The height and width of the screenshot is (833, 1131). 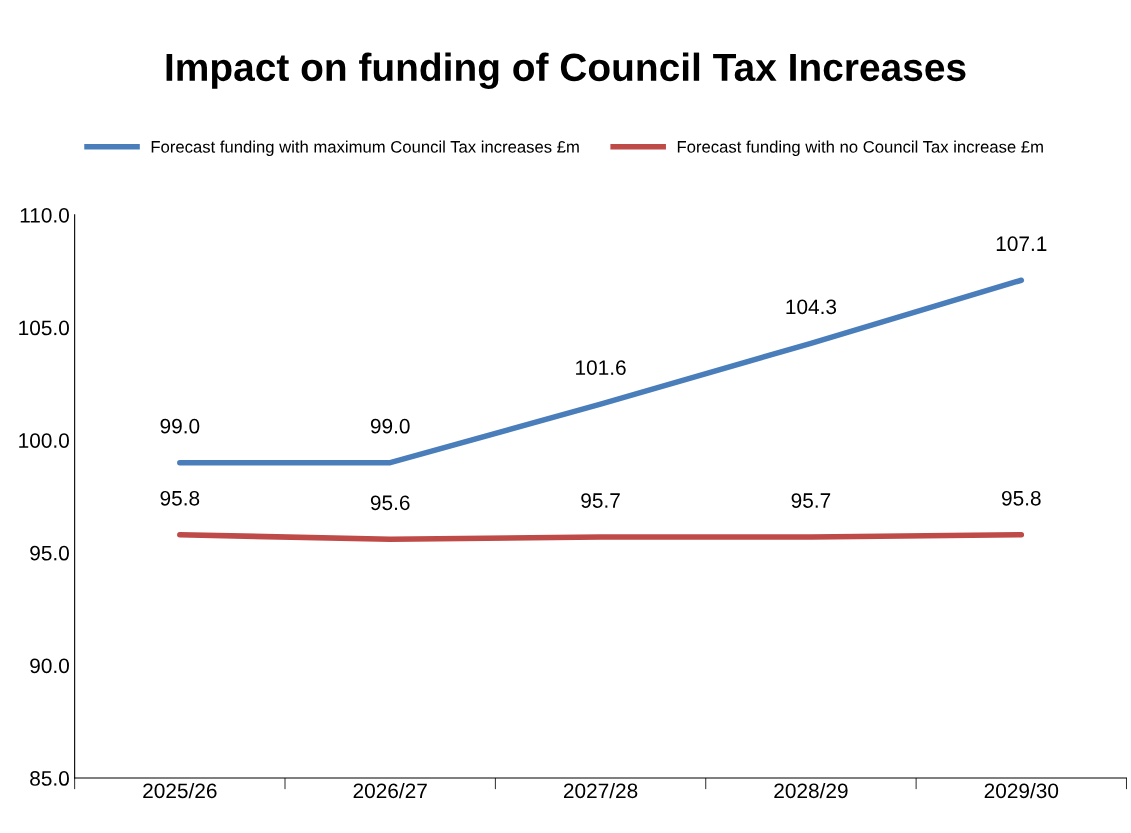 What do you see at coordinates (49, 778) in the screenshot?
I see `y-tick-label: 85.0` at bounding box center [49, 778].